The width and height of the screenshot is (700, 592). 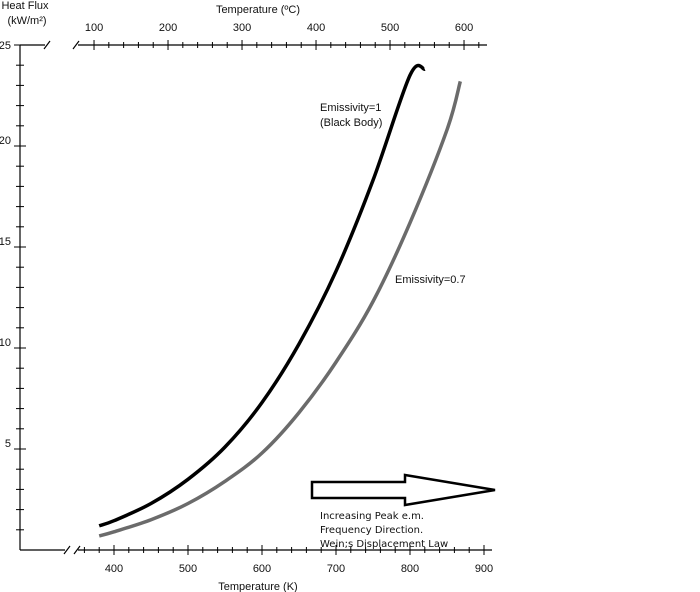 I want to click on top-axis-break-right, so click(x=76, y=45).